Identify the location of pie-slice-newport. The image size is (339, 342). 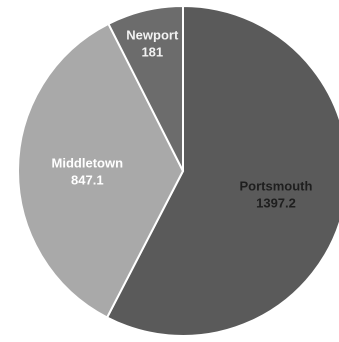
(145, 88).